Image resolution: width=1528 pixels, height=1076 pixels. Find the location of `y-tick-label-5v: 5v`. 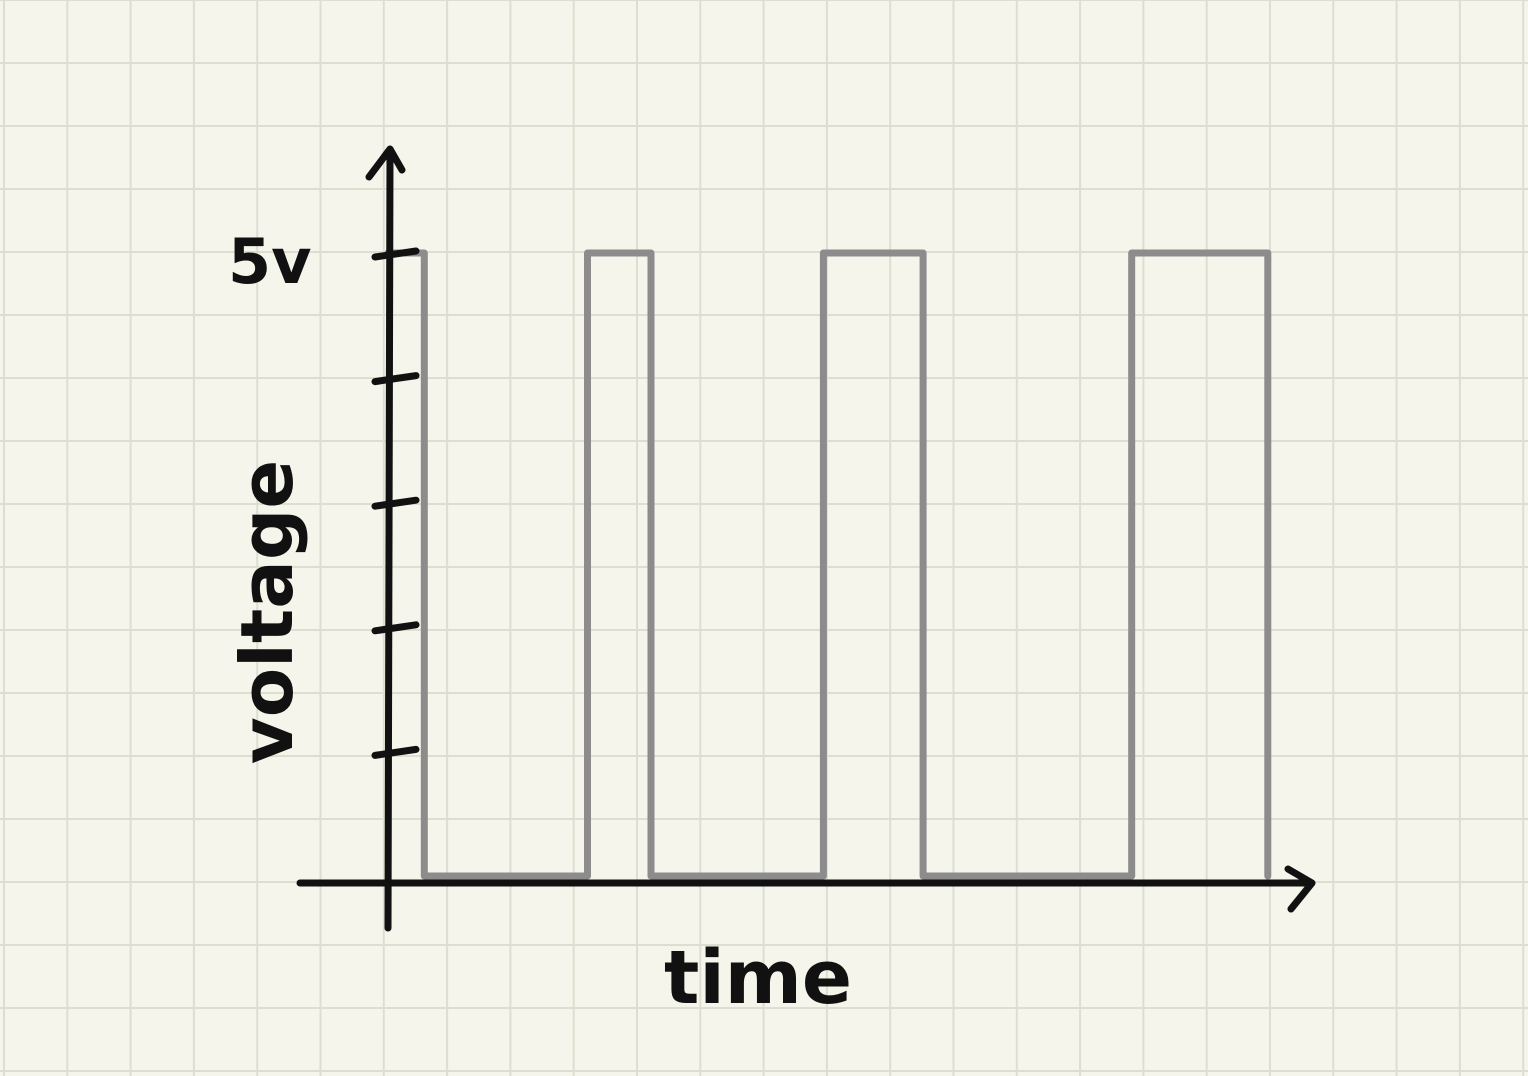

y-tick-label-5v: 5v is located at coordinates (270, 261).